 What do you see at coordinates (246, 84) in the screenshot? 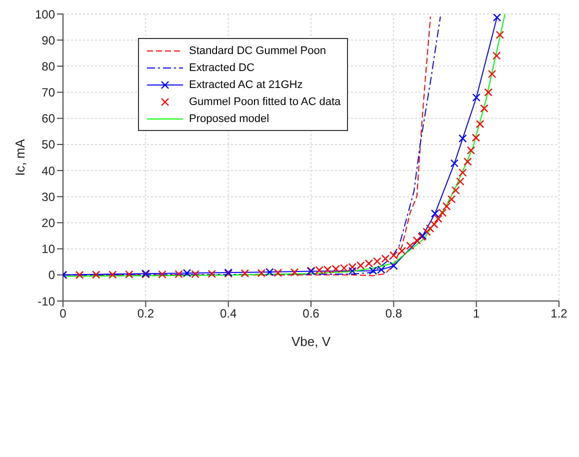
I see `legend-label: Extracted AC at 21GHz` at bounding box center [246, 84].